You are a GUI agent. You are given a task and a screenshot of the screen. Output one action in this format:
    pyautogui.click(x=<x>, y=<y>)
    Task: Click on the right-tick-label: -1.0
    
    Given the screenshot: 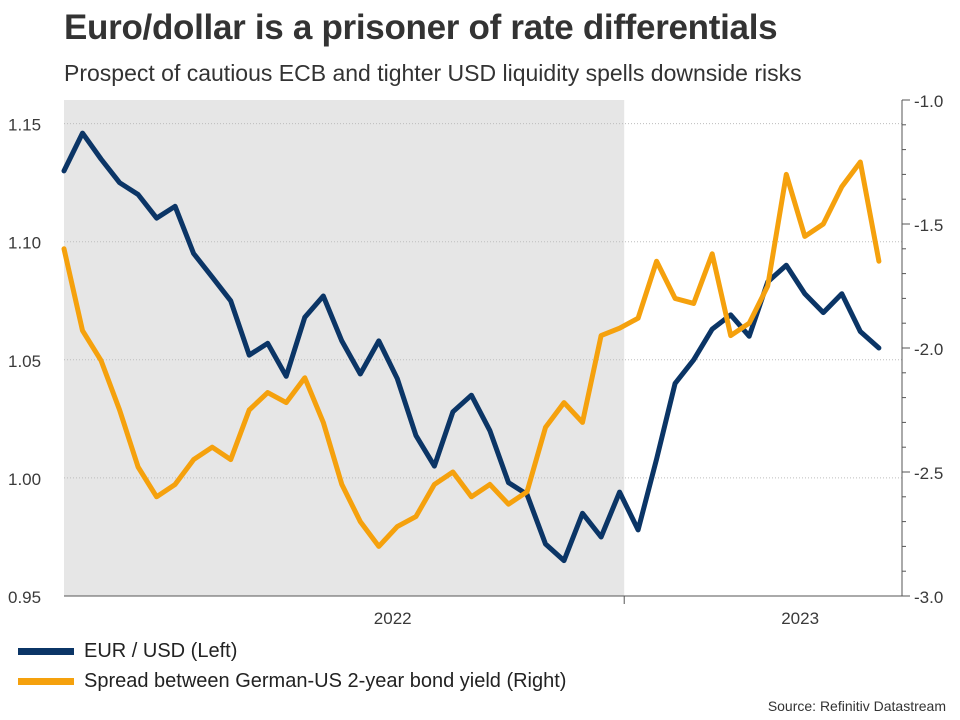 What is the action you would take?
    pyautogui.click(x=928, y=101)
    